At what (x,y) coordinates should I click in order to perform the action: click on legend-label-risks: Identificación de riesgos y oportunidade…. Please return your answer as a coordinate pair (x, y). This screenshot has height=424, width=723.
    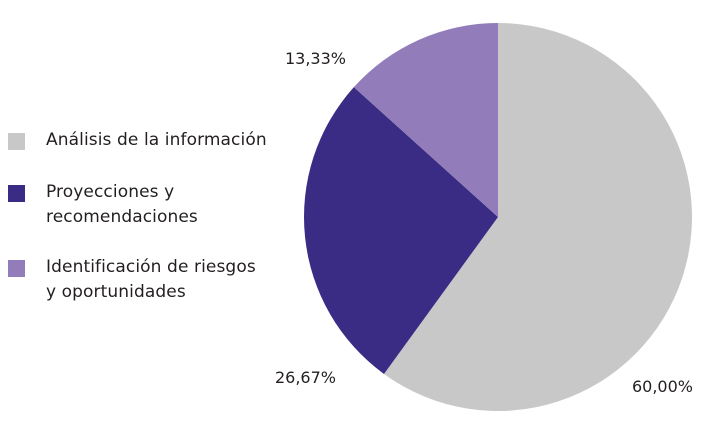
    Looking at the image, I should click on (151, 279).